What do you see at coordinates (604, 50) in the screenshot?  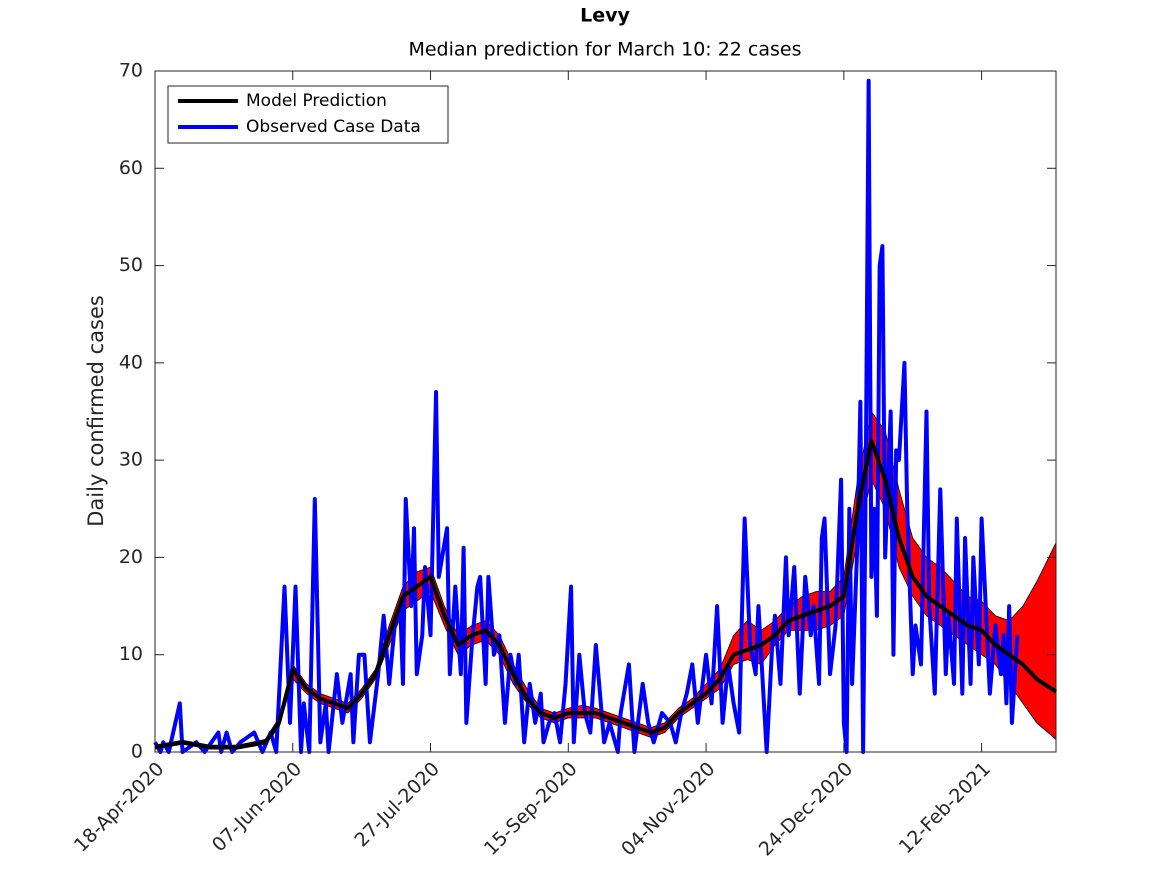 I see `chart-subtitle: Median prediction for March 10: 22 cases` at bounding box center [604, 50].